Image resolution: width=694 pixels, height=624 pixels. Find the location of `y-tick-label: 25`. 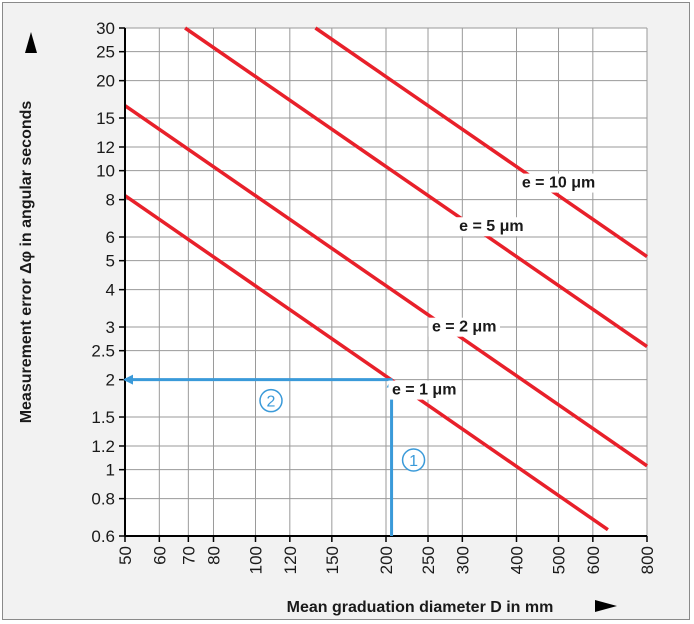

y-tick-label: 25 is located at coordinates (105, 52).